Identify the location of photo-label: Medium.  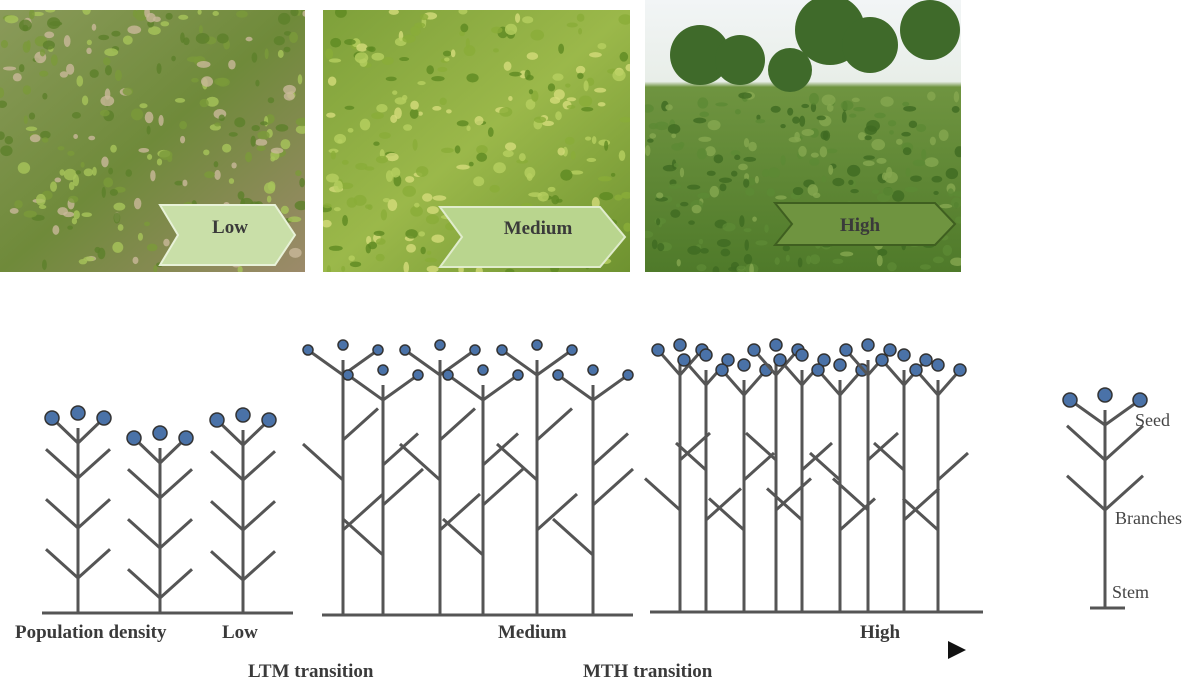
(538, 228).